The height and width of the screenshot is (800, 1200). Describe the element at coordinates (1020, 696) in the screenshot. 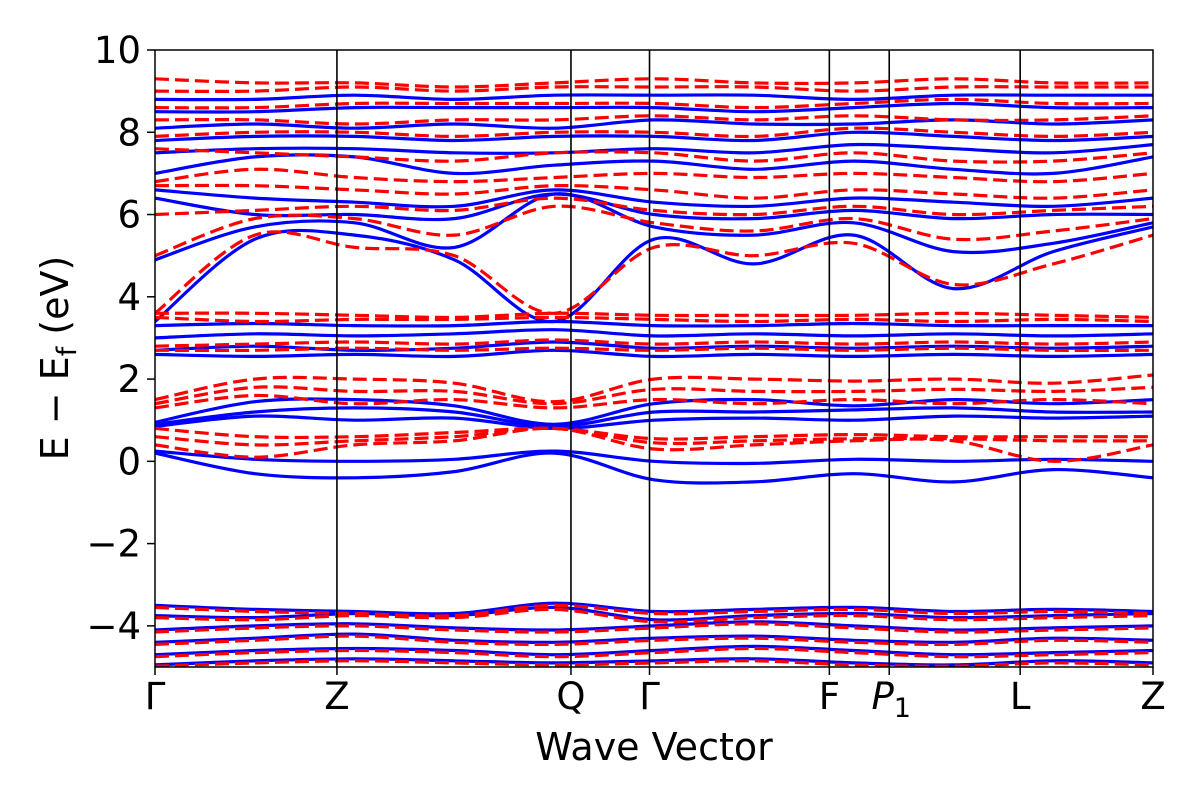

I see `x-tick-label: L` at that location.